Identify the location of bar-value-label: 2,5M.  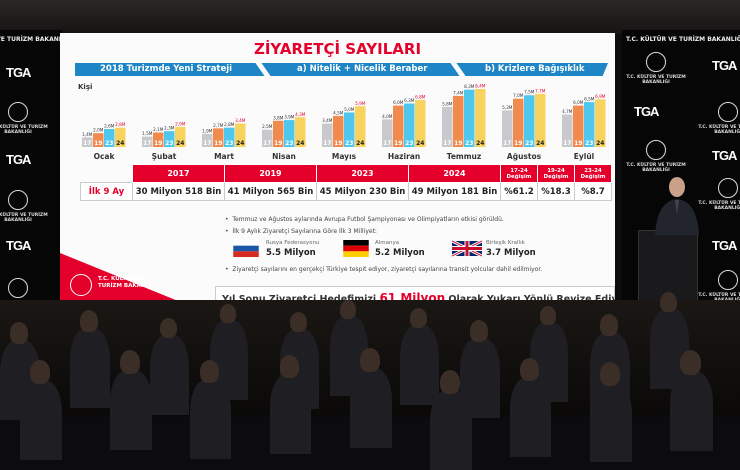
(267, 126).